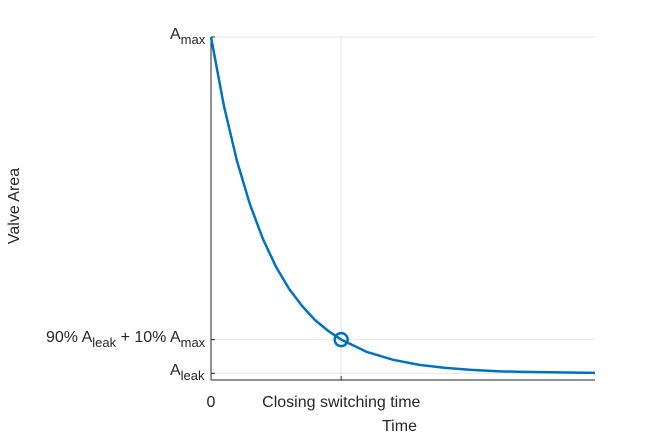 The image size is (657, 438). Describe the element at coordinates (211, 402) in the screenshot. I see `x-tick-label: 0` at that location.